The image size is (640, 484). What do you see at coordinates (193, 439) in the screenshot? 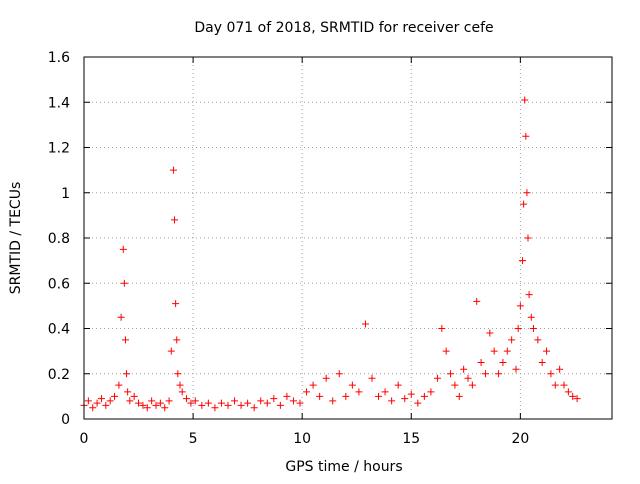
I see `x-tick-label: 5` at bounding box center [193, 439].